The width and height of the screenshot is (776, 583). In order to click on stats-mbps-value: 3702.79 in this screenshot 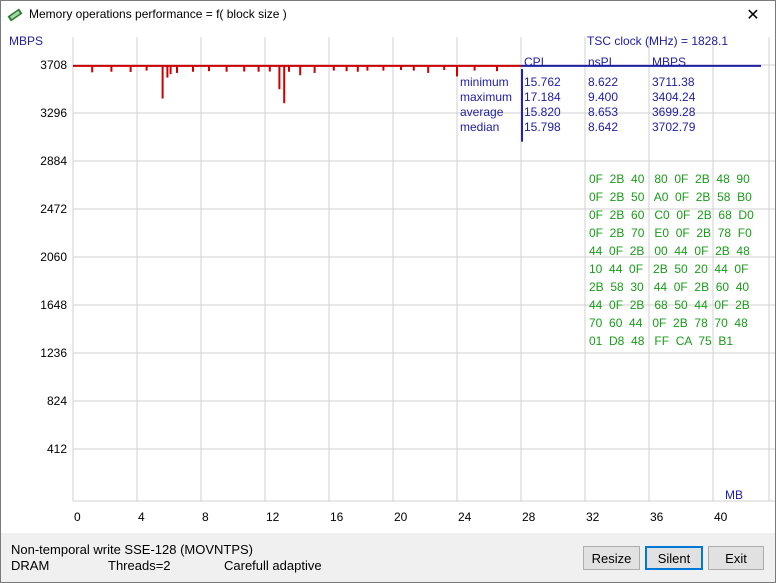, I will do `click(674, 127)`.